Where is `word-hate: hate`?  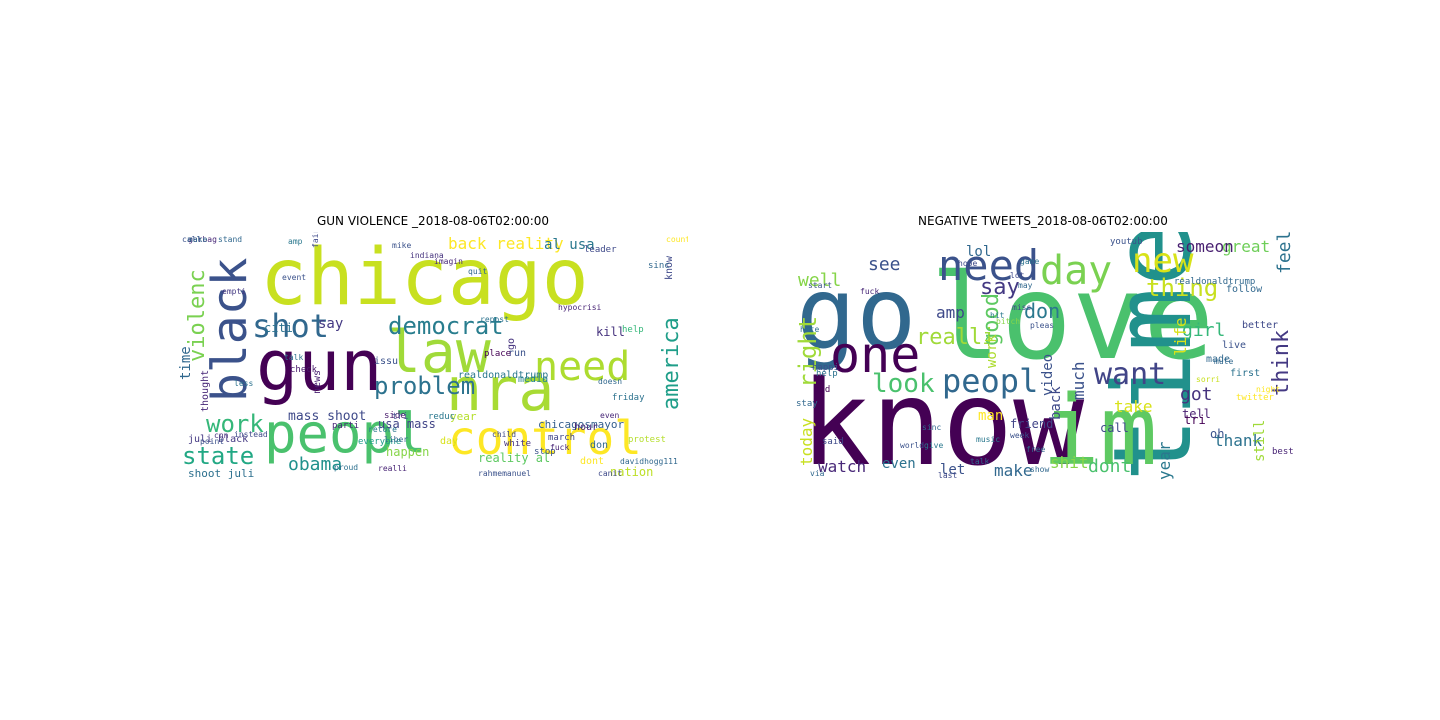
word-hate: hate is located at coordinates (809, 329).